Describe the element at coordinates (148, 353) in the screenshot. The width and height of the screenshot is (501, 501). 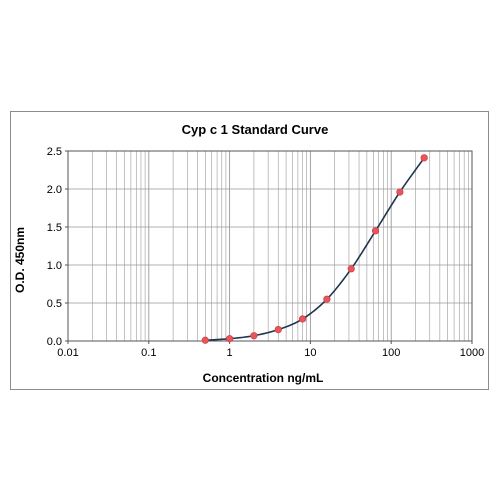
I see `x-tick-label: 0.1` at that location.